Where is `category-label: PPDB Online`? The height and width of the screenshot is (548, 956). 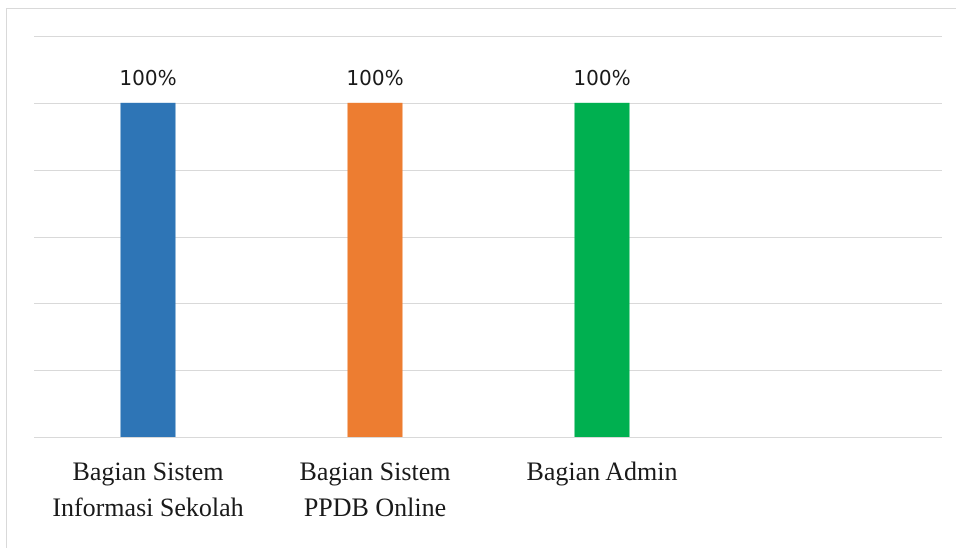 category-label: PPDB Online is located at coordinates (375, 507).